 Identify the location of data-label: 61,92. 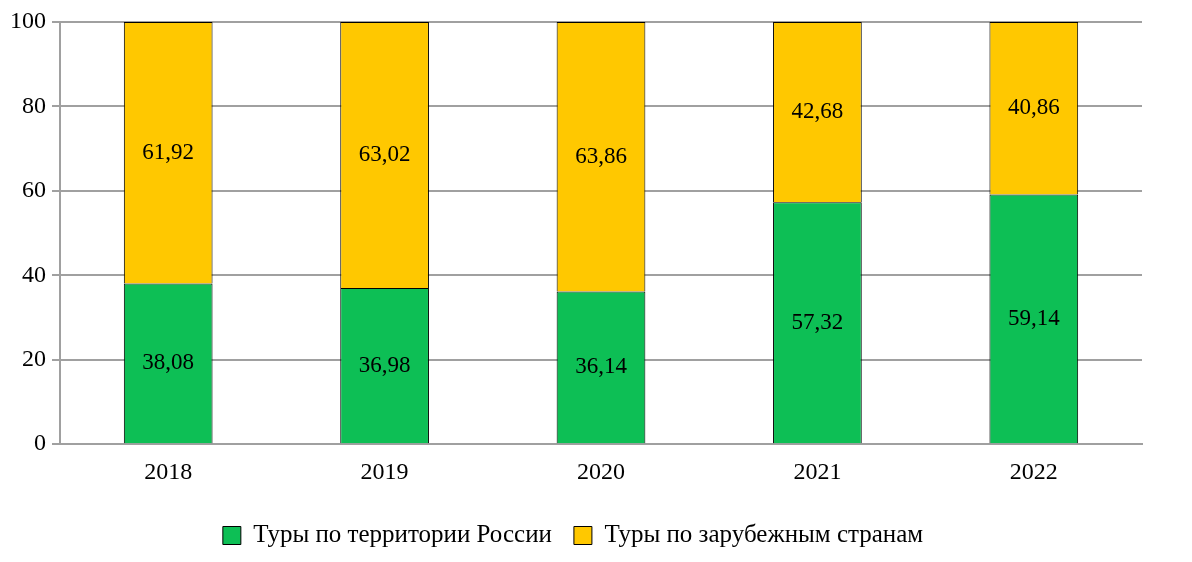
(168, 151).